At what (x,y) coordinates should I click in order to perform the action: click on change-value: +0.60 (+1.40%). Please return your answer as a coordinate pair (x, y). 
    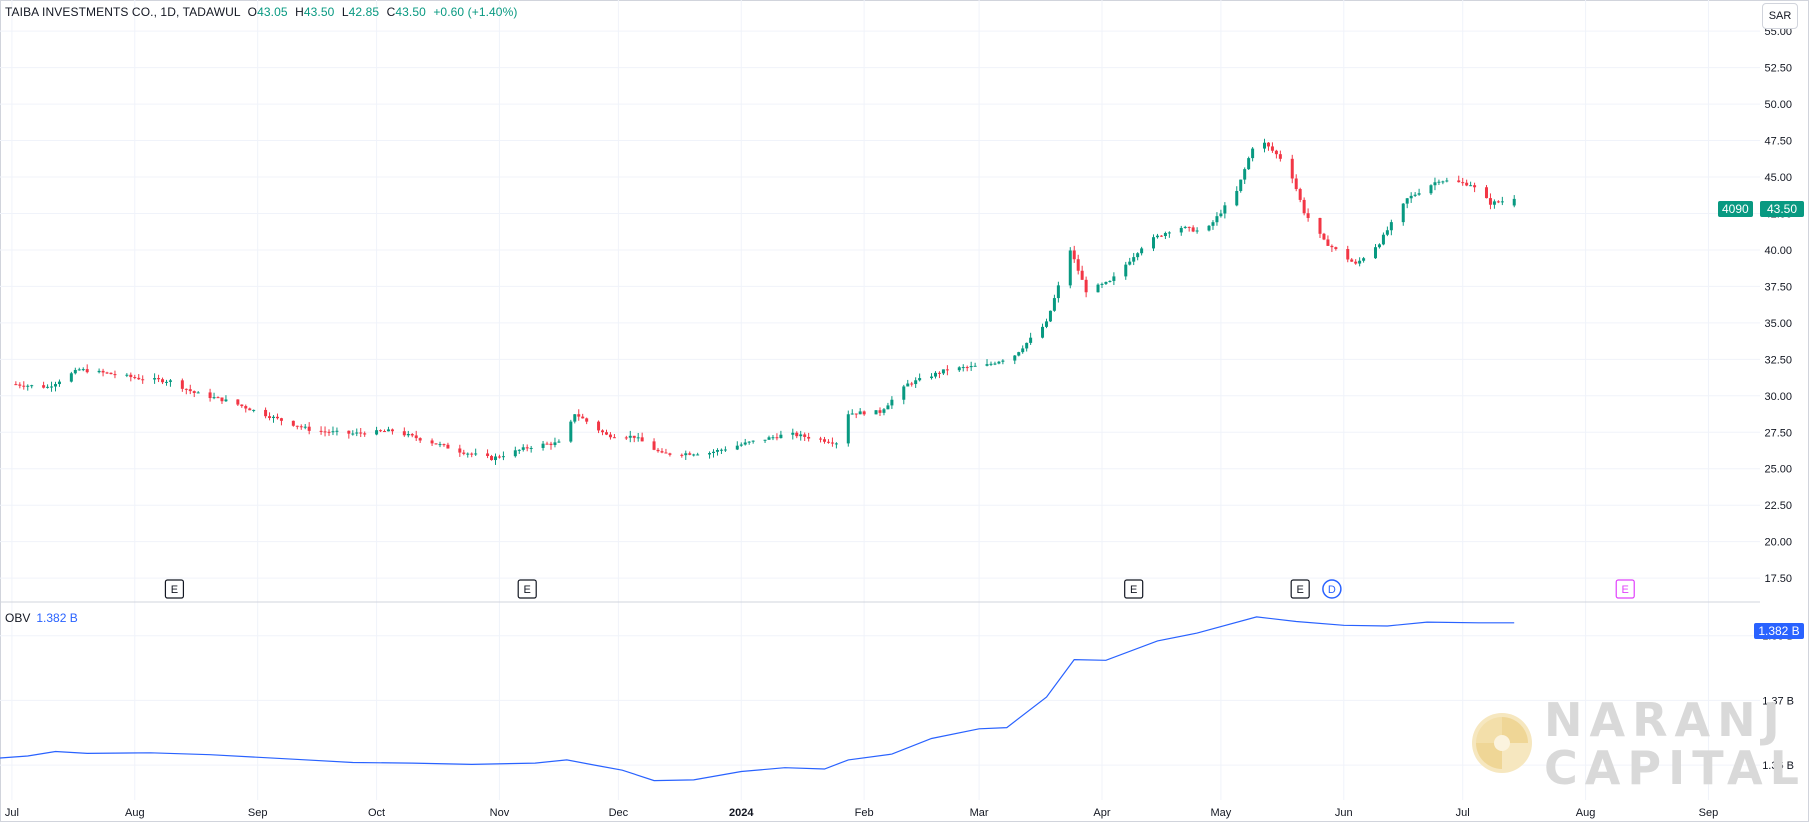
    Looking at the image, I should click on (475, 12).